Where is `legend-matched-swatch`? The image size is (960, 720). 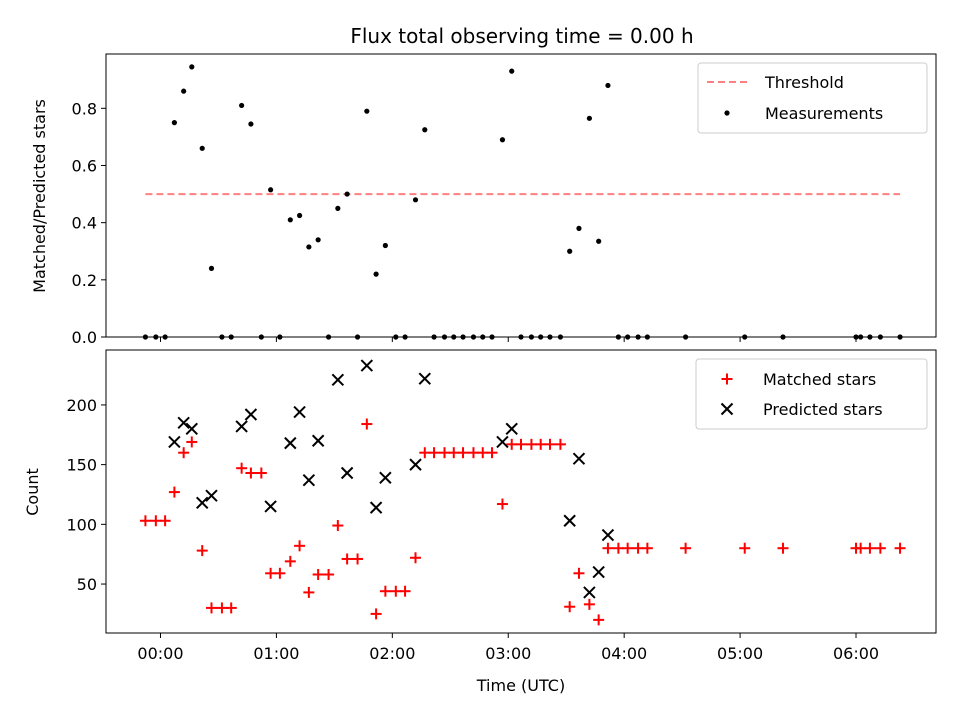
legend-matched-swatch is located at coordinates (727, 379).